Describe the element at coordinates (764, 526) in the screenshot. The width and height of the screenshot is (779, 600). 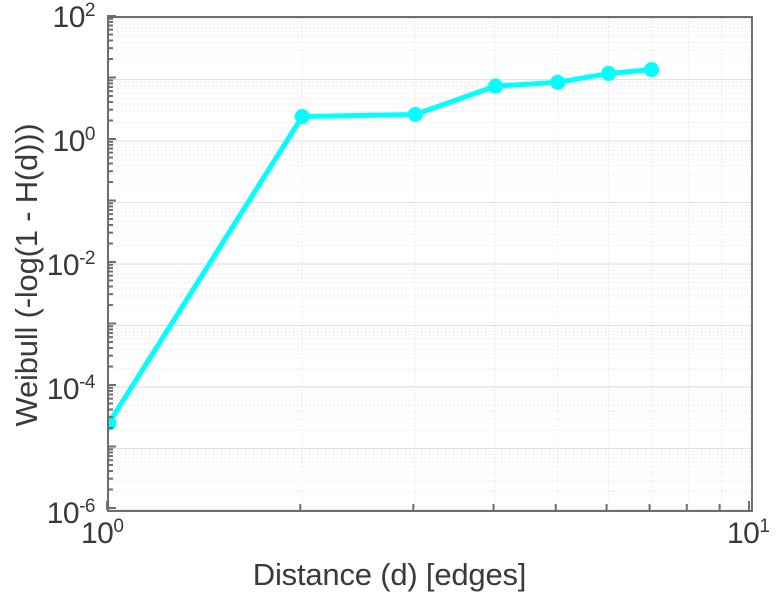
I see `x-tick-exponent: 1` at that location.